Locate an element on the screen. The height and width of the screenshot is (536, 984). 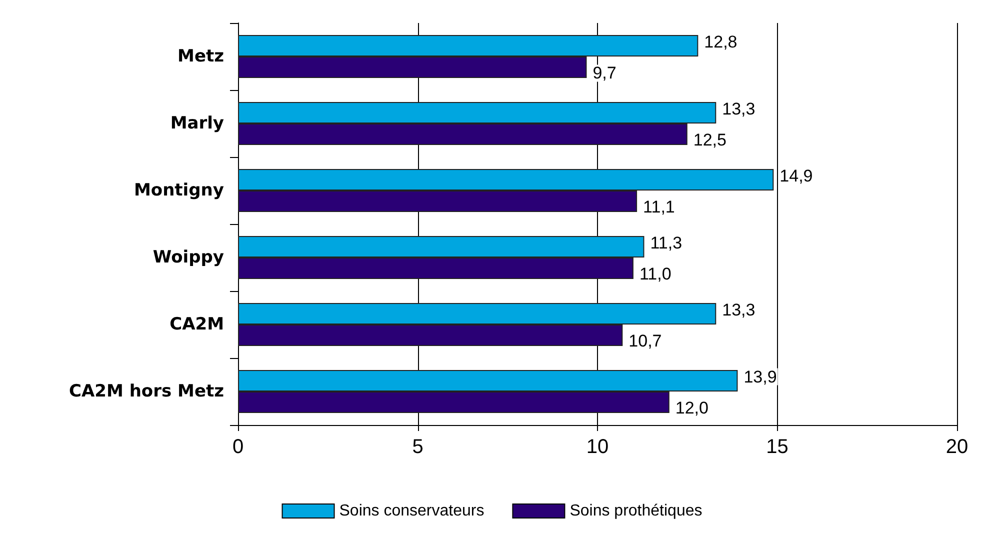
data-label: 9,7 is located at coordinates (604, 73).